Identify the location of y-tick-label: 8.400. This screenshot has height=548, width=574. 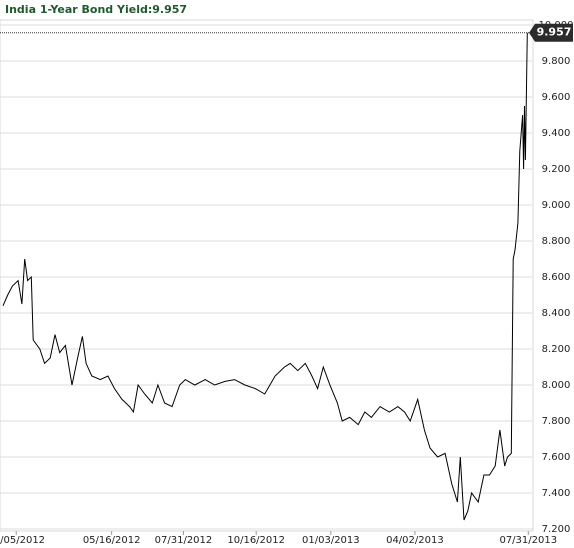
(556, 313).